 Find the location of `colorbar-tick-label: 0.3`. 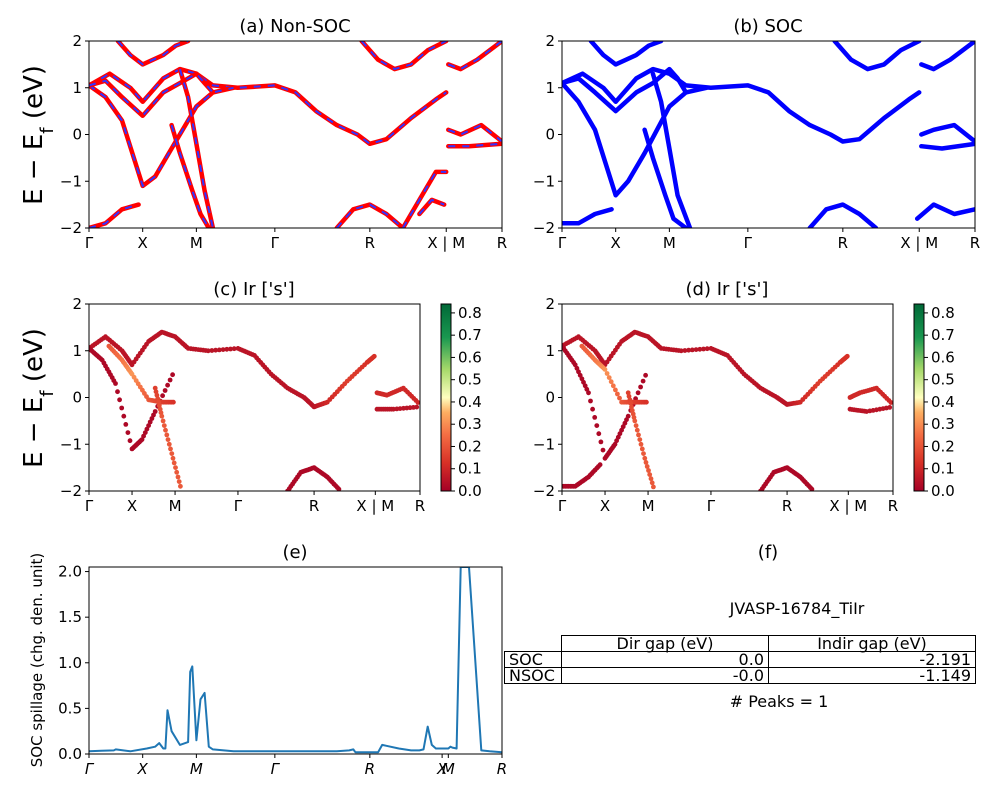

colorbar-tick-label: 0.3 is located at coordinates (470, 424).